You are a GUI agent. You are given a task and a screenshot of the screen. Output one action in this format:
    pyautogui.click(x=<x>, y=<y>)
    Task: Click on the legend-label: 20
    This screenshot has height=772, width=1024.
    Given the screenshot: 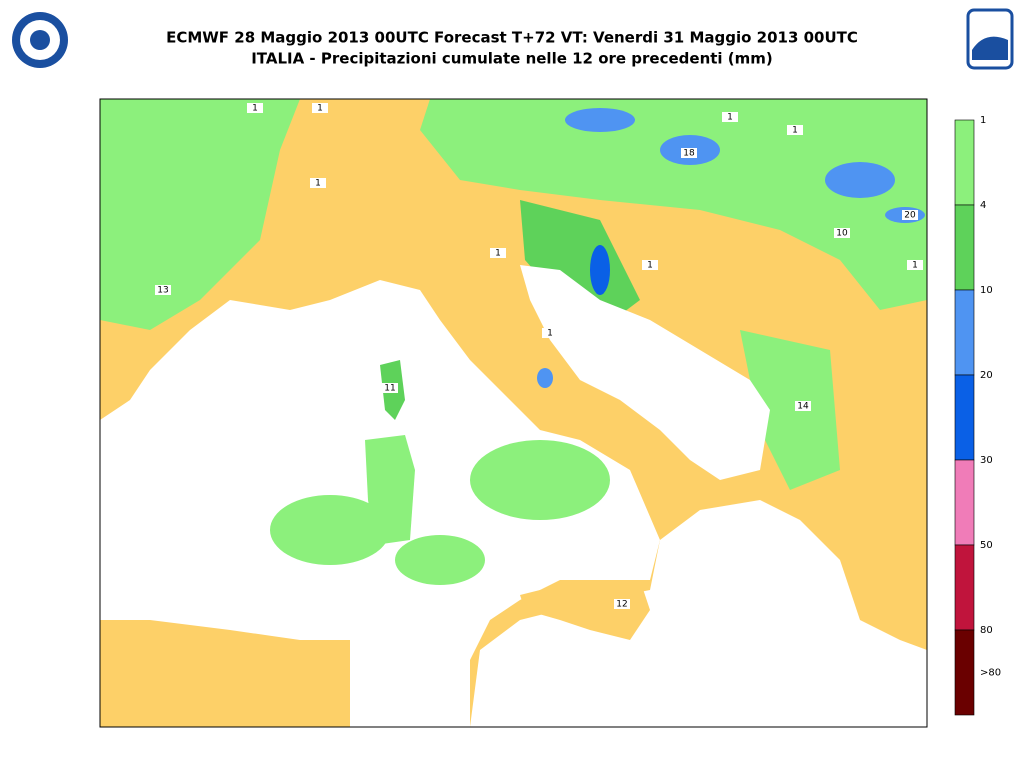 What is the action you would take?
    pyautogui.click(x=986, y=375)
    